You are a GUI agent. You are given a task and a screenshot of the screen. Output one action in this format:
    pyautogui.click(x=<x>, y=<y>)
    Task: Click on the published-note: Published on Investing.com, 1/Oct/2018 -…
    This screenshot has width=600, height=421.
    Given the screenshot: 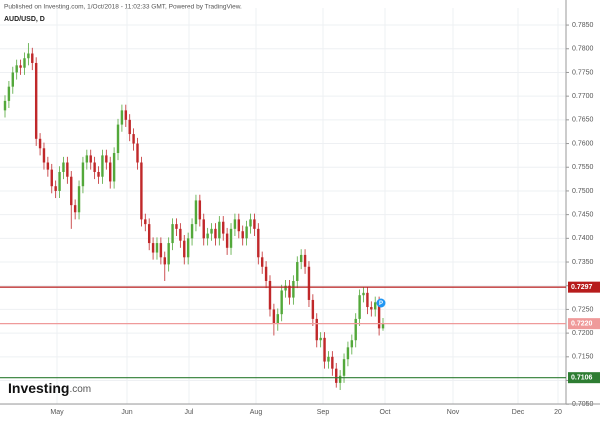 What is the action you would take?
    pyautogui.click(x=123, y=7)
    